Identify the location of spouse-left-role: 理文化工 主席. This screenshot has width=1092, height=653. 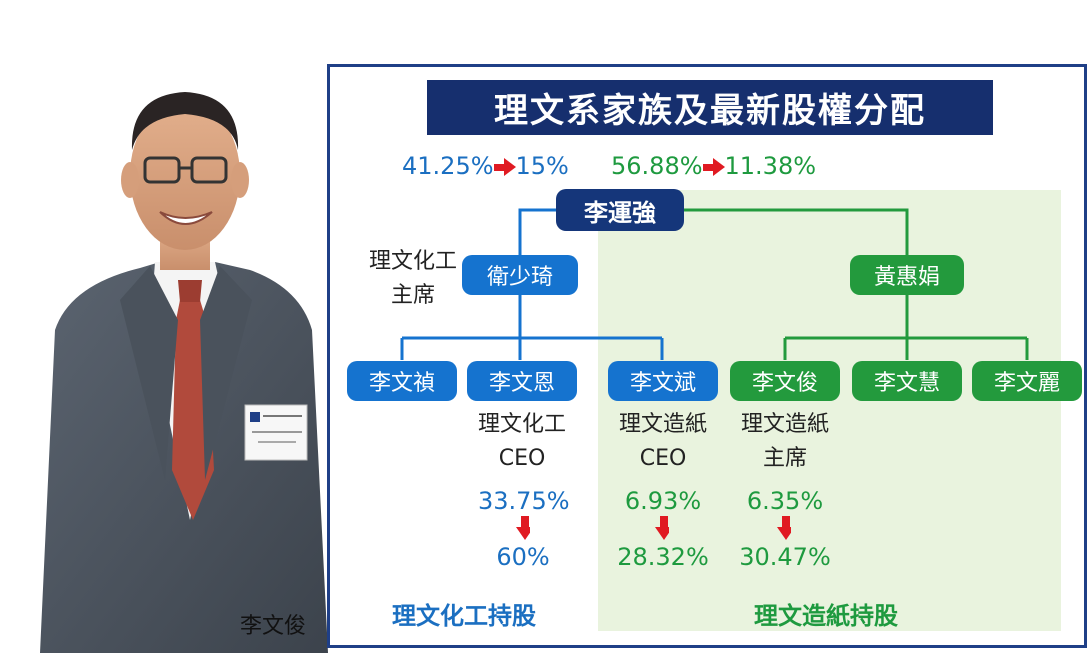
(413, 279).